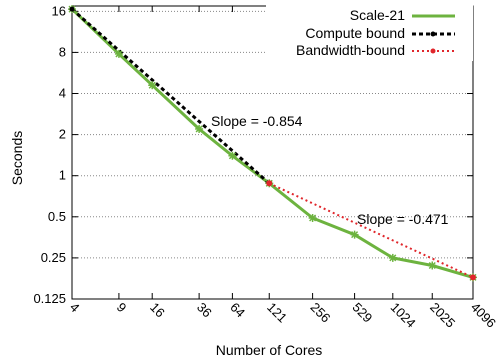 The width and height of the screenshot is (498, 362). What do you see at coordinates (62, 175) in the screenshot?
I see `y-tick-label: 1` at bounding box center [62, 175].